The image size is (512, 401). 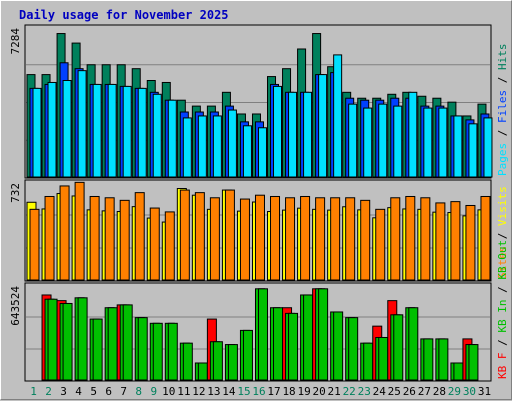 What do you see at coordinates (138, 391) in the screenshot?
I see `xtick-day-8: 8` at bounding box center [138, 391].